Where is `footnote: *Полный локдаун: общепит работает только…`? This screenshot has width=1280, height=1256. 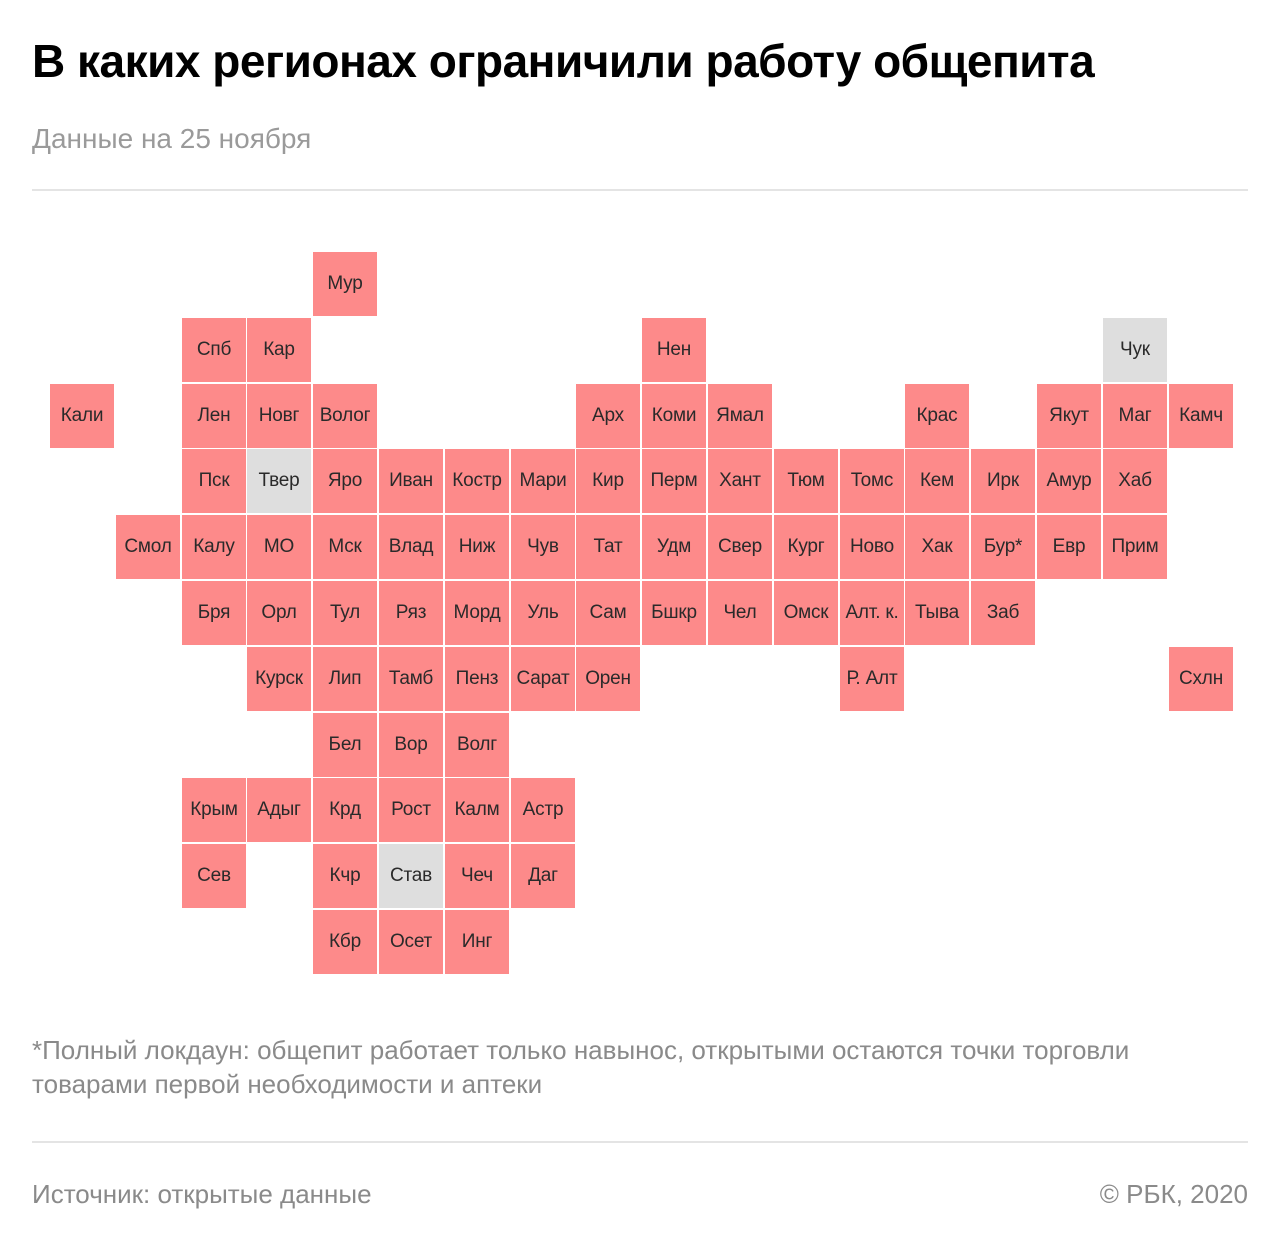
footnote: *Полный локдаун: общепит работает только… is located at coordinates (581, 1067).